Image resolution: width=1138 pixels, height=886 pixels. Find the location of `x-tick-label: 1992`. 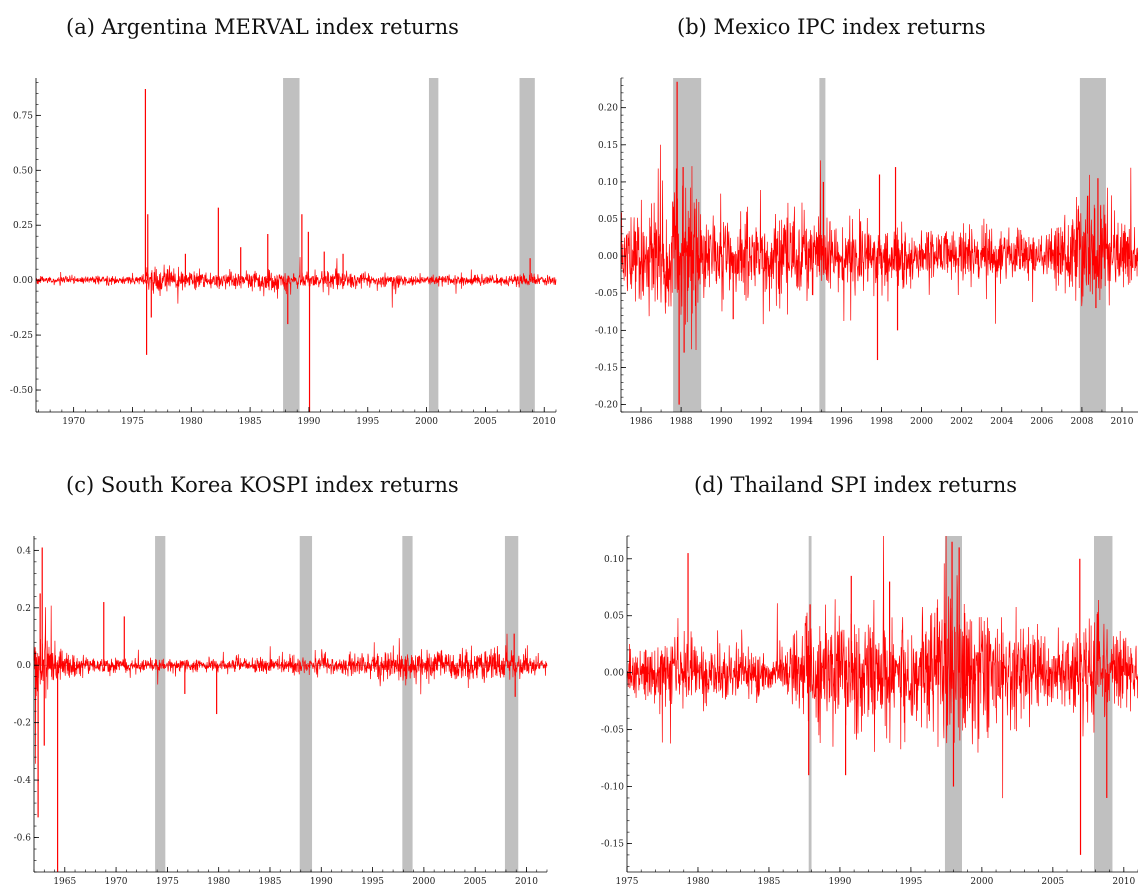

x-tick-label: 1992 is located at coordinates (761, 422).